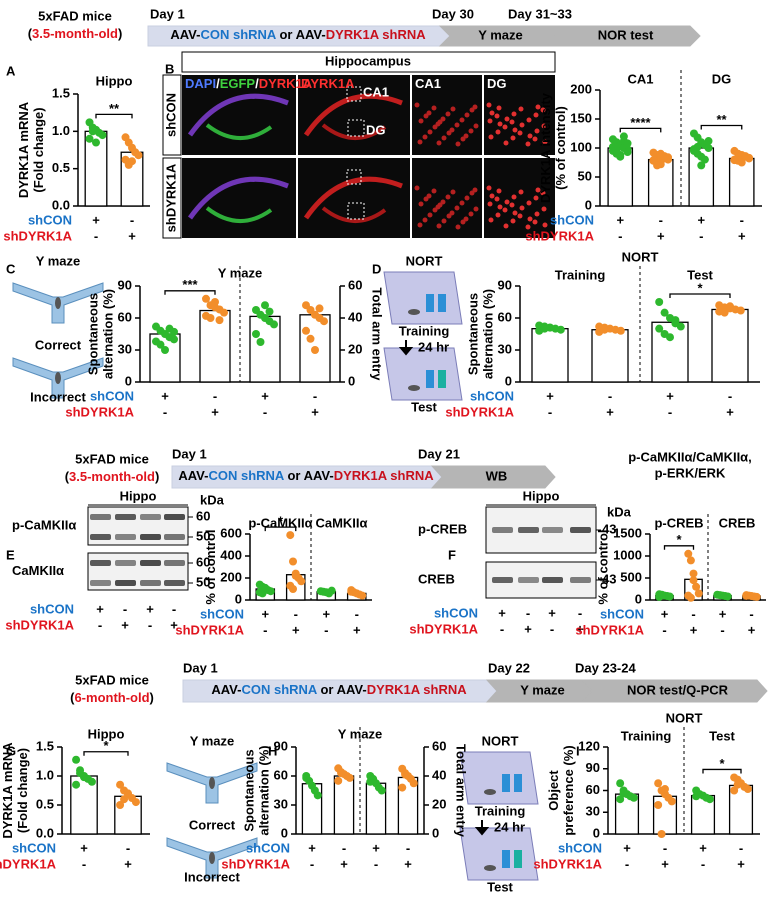 This screenshot has width=773, height=904. What do you see at coordinates (424, 406) in the screenshot?
I see `diagram-label: Test` at bounding box center [424, 406].